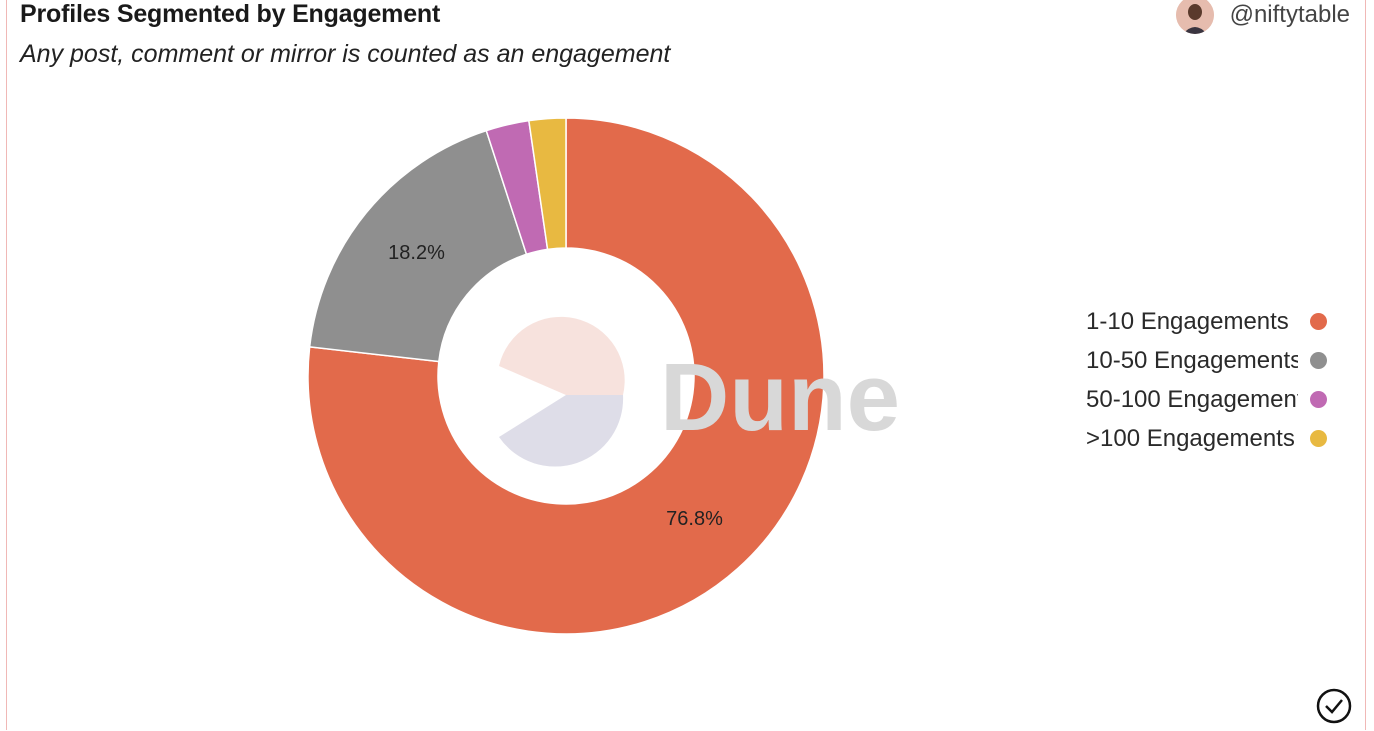 The image size is (1374, 731). I want to click on avatar-icon, so click(1194, 17).